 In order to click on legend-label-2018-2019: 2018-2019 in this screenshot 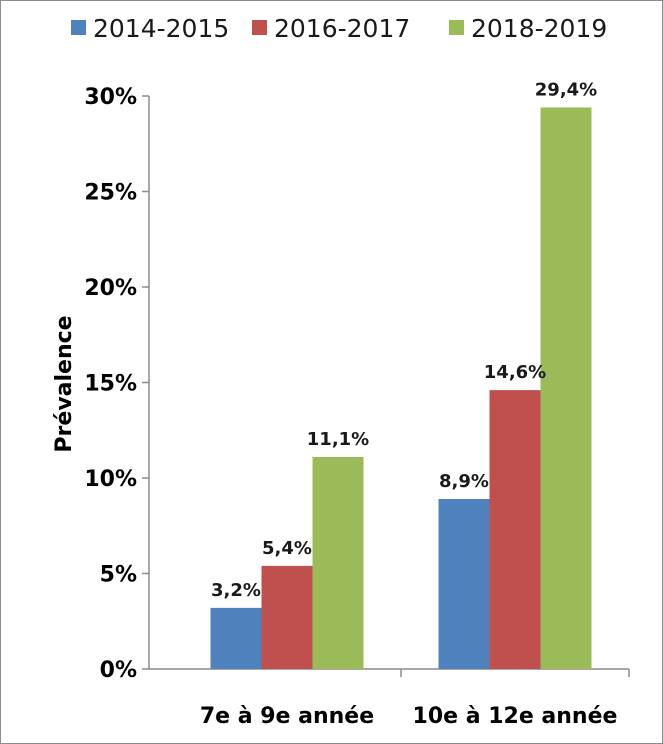, I will do `click(539, 28)`.